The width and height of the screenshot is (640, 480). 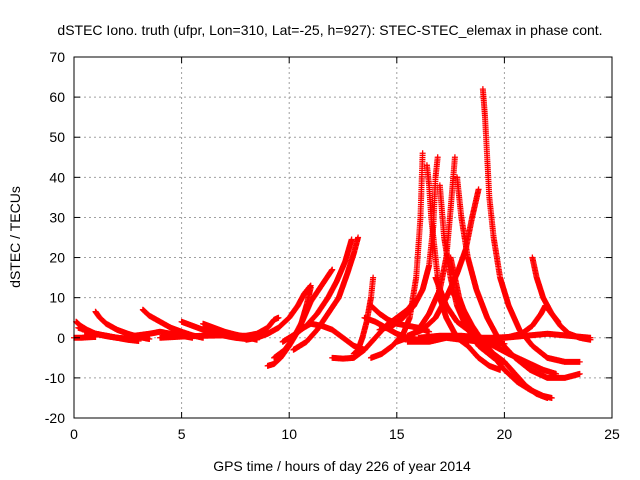 What do you see at coordinates (289, 434) in the screenshot?
I see `x-tick-label: 10` at bounding box center [289, 434].